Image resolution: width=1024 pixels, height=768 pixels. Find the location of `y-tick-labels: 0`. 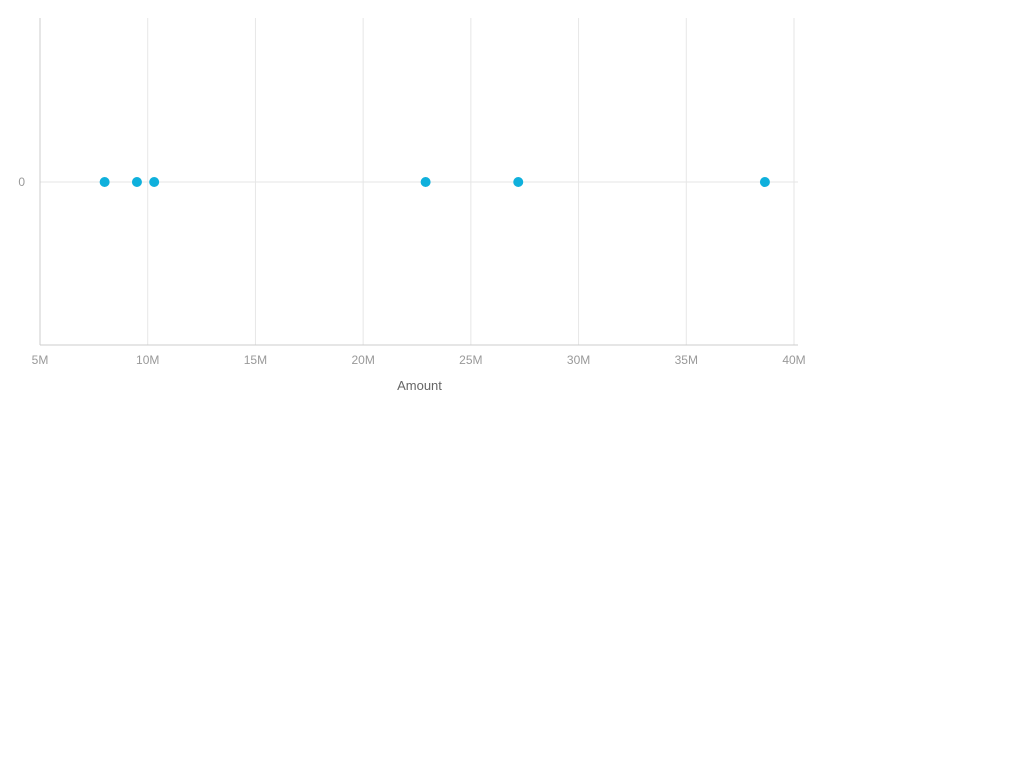

y-tick-labels: 0 is located at coordinates (21, 182).